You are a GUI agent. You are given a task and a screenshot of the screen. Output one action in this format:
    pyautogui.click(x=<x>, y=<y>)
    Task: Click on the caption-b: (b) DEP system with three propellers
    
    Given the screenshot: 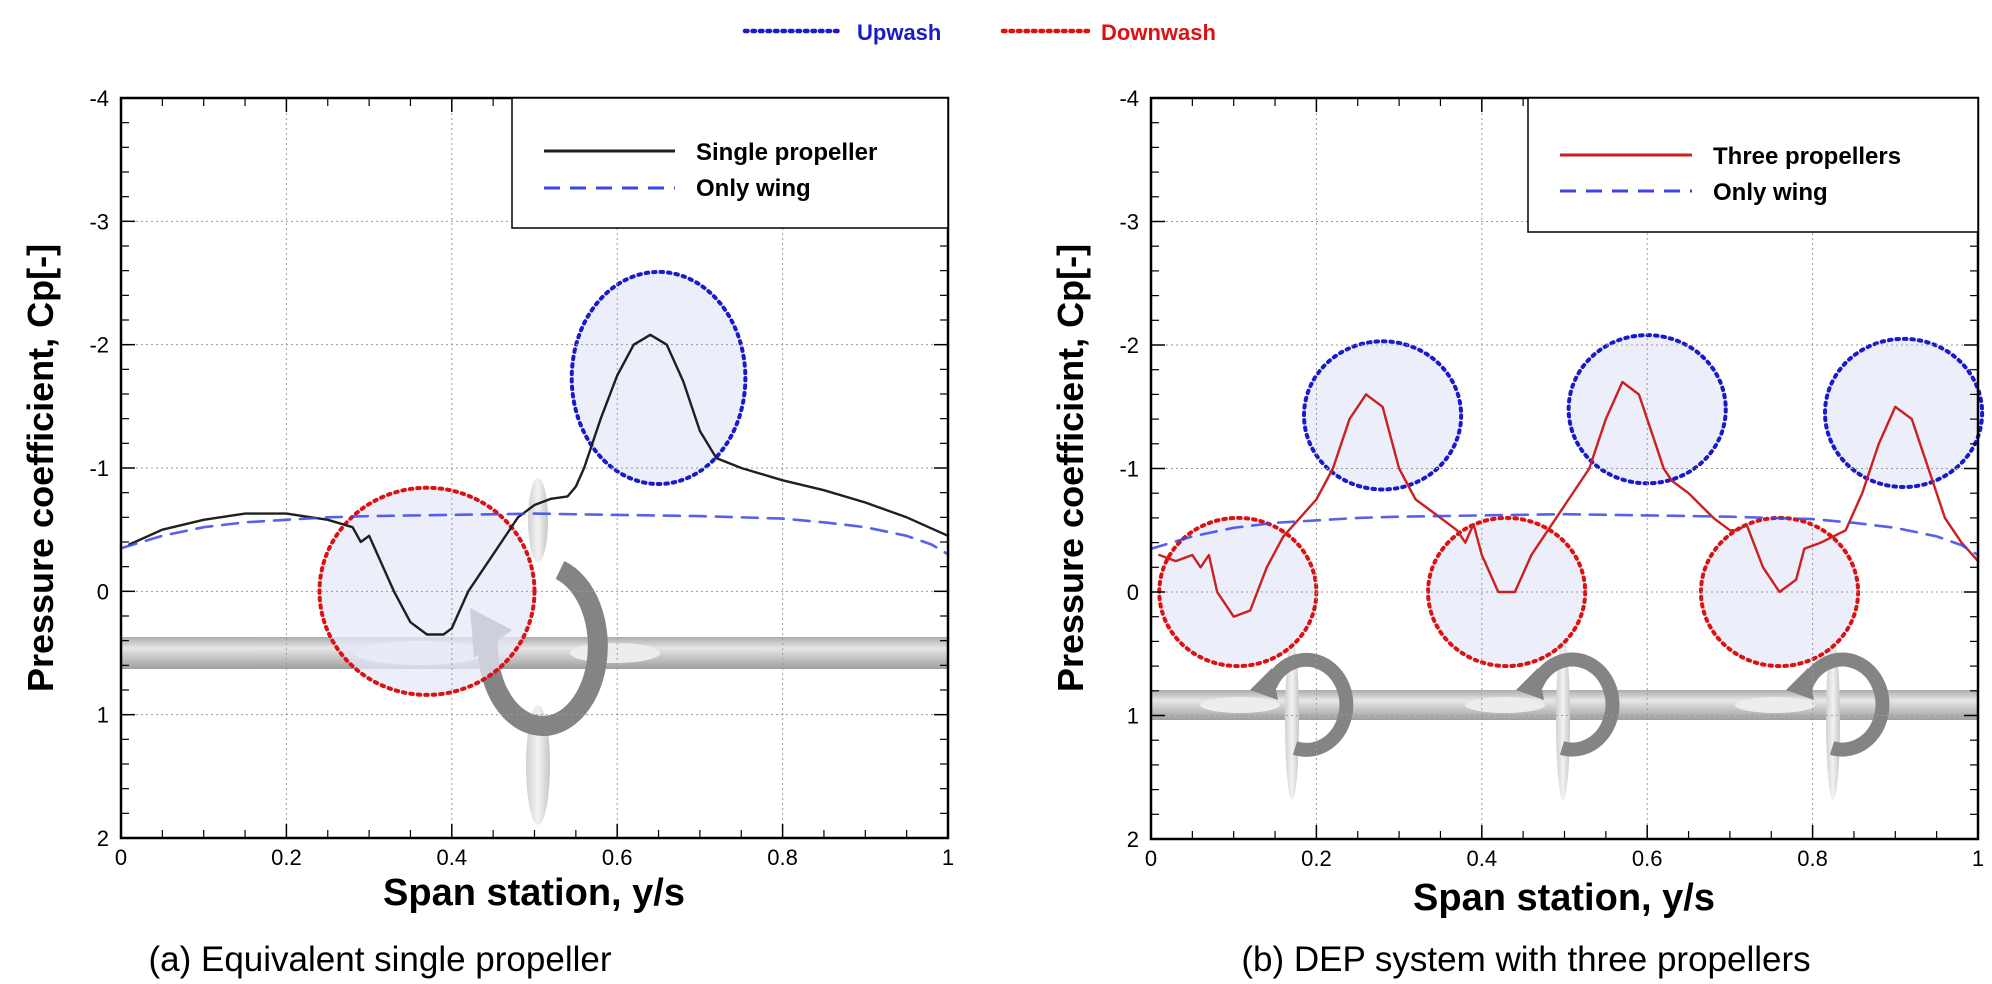 What is the action you would take?
    pyautogui.click(x=1525, y=959)
    